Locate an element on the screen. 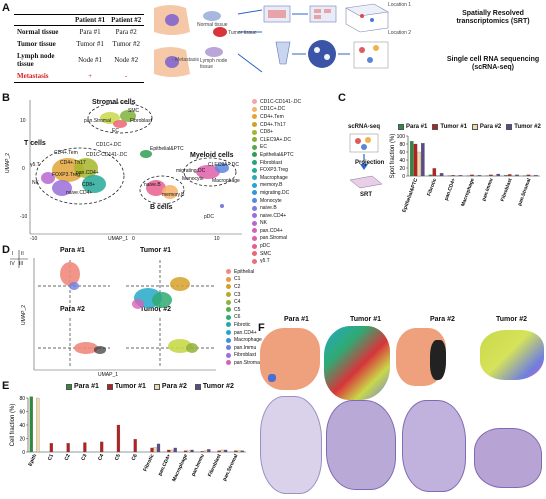 Image resolution: width=546 pixels, height=499 pixels. tcell-outline is located at coordinates (80, 176).